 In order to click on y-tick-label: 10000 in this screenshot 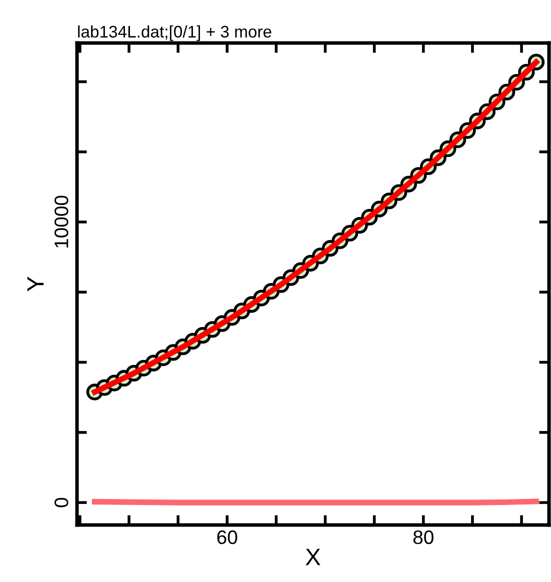, I will do `click(61, 222)`.